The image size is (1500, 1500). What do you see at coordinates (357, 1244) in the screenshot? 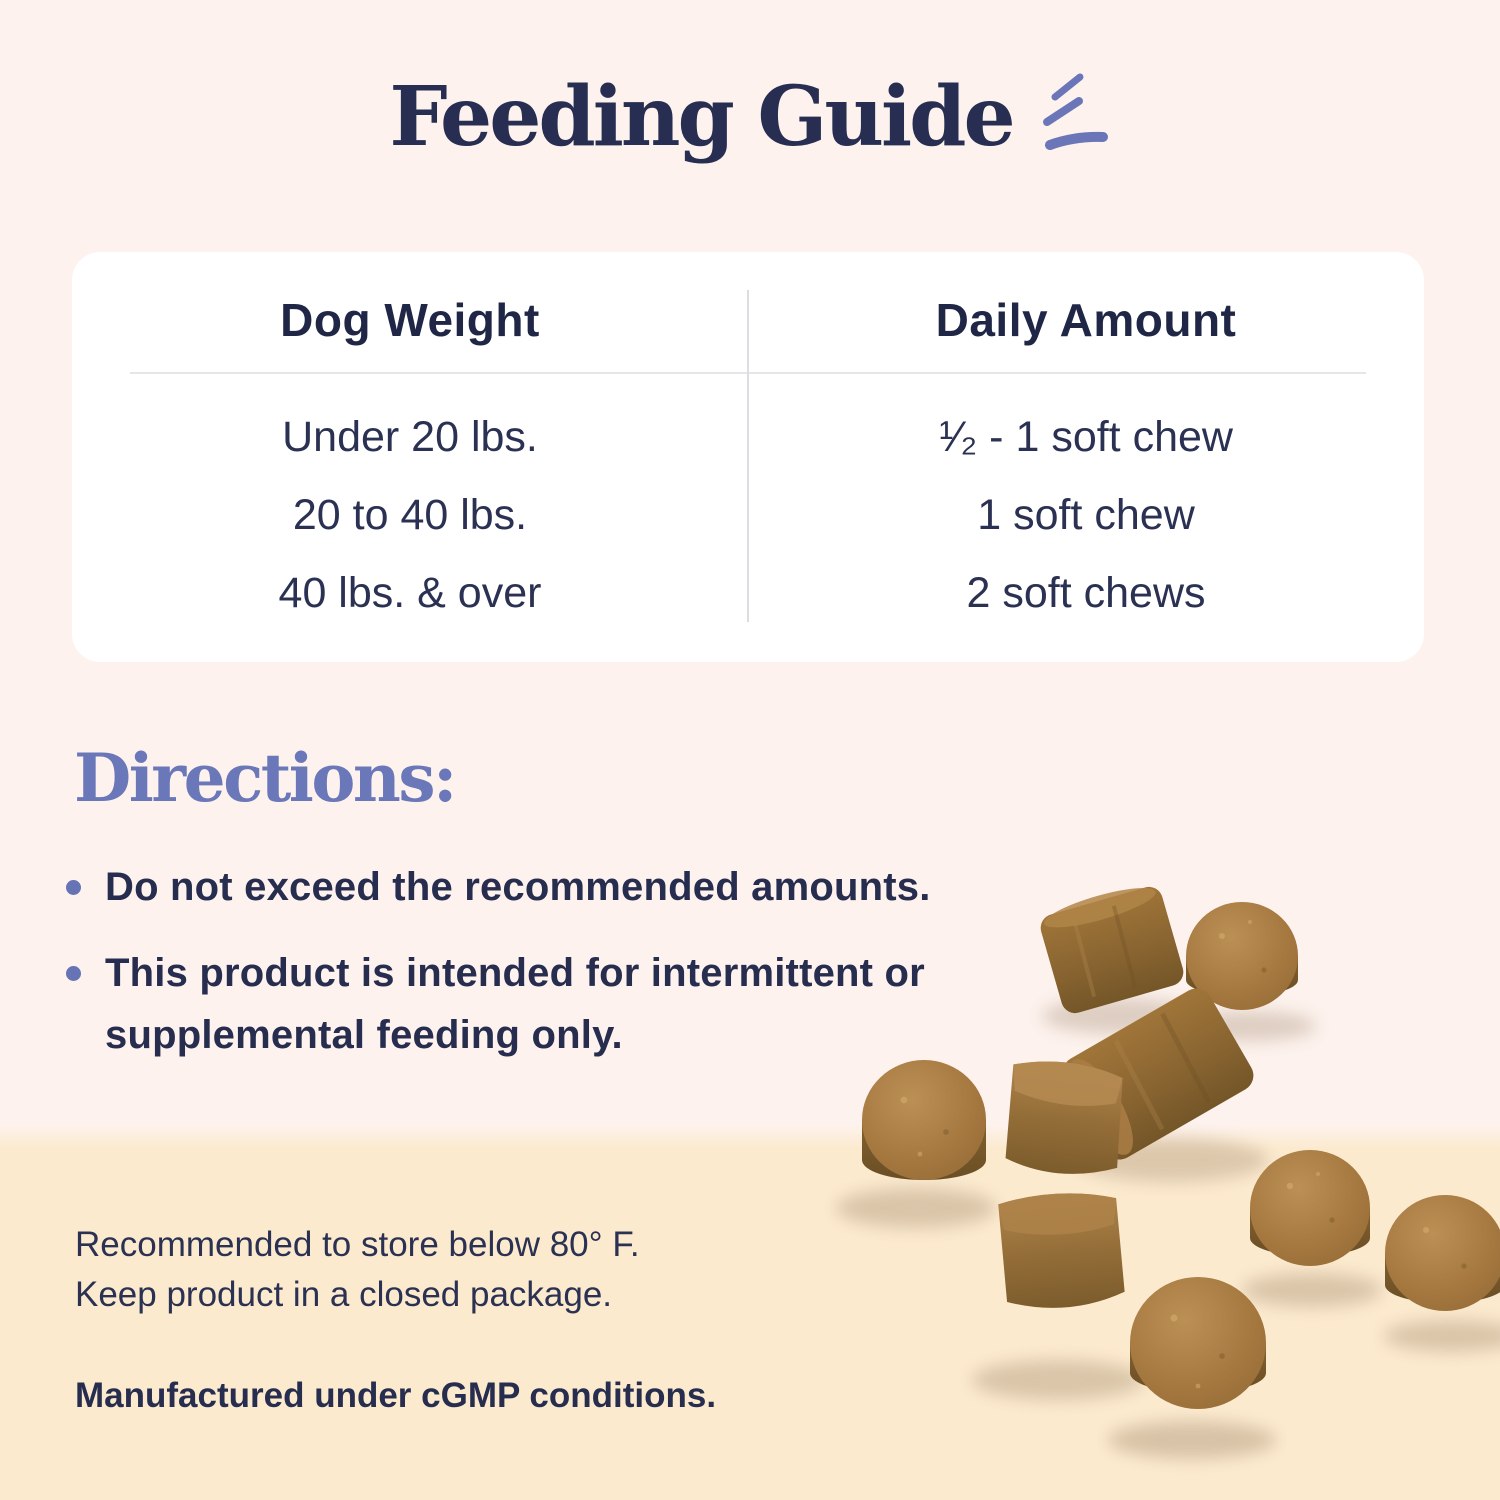
I see `storage-line: Recommended to store below 80° F.` at bounding box center [357, 1244].